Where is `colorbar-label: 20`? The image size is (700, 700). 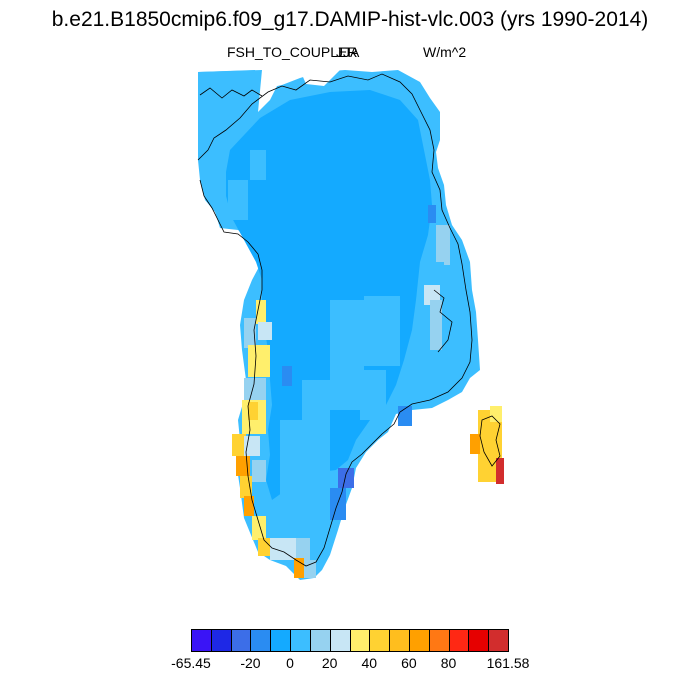 colorbar-label: 20 is located at coordinates (329, 663).